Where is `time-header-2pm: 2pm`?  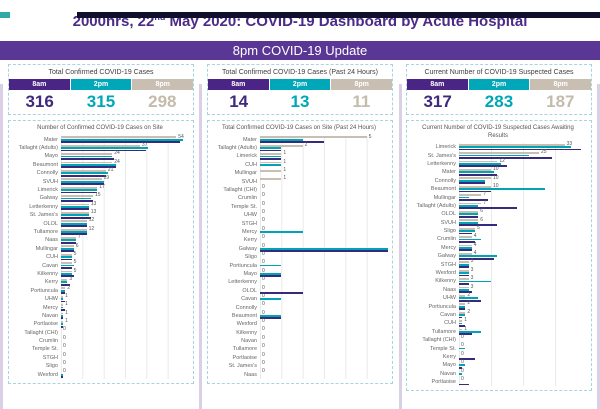 time-header-2pm: 2pm is located at coordinates (499, 84).